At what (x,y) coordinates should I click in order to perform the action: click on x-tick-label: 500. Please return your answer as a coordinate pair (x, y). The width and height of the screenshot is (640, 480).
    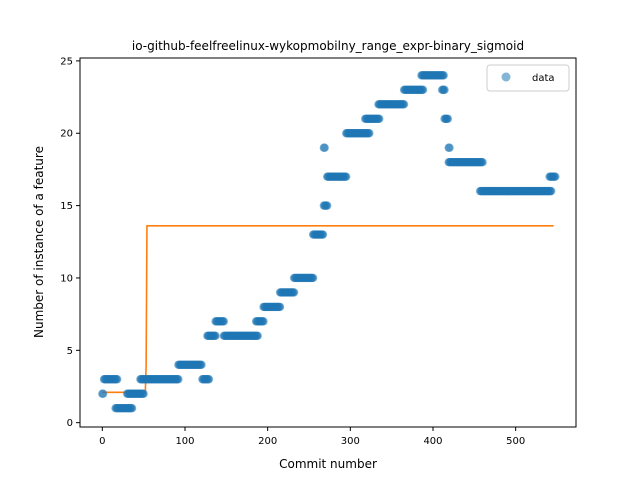
    Looking at the image, I should click on (515, 441).